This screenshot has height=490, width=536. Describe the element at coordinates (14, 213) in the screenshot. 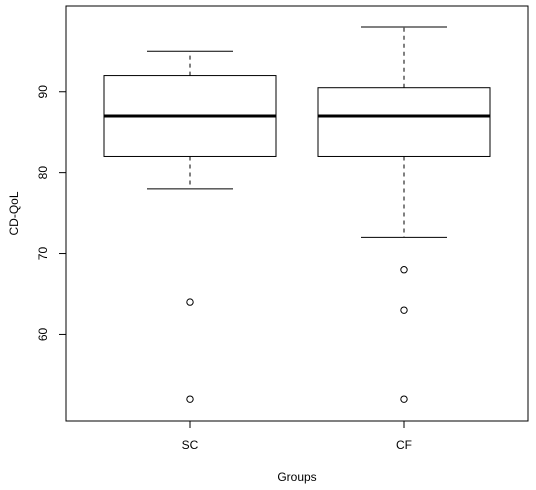

I see `y-axis-label: CD-QoL` at that location.